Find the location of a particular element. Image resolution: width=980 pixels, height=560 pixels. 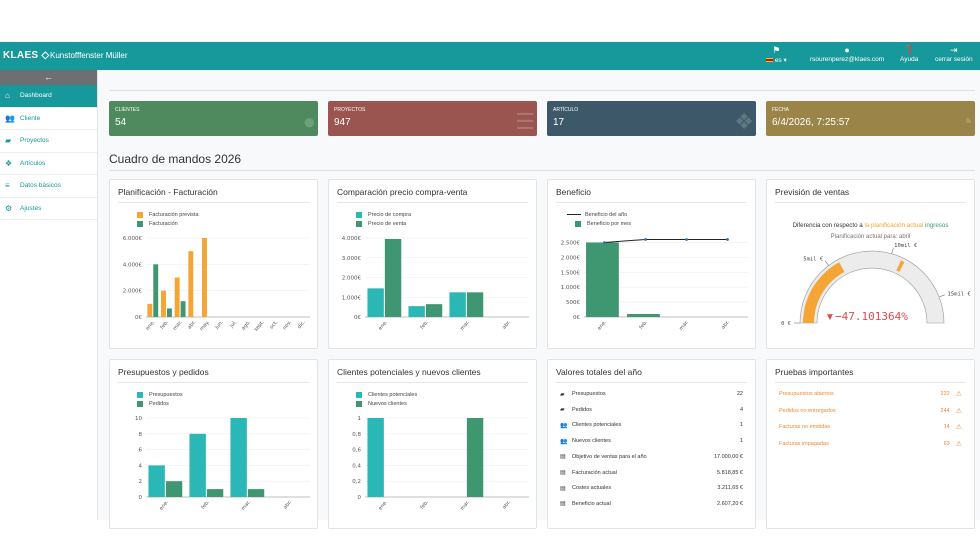

cubes-icon: ❖ is located at coordinates (744, 121).